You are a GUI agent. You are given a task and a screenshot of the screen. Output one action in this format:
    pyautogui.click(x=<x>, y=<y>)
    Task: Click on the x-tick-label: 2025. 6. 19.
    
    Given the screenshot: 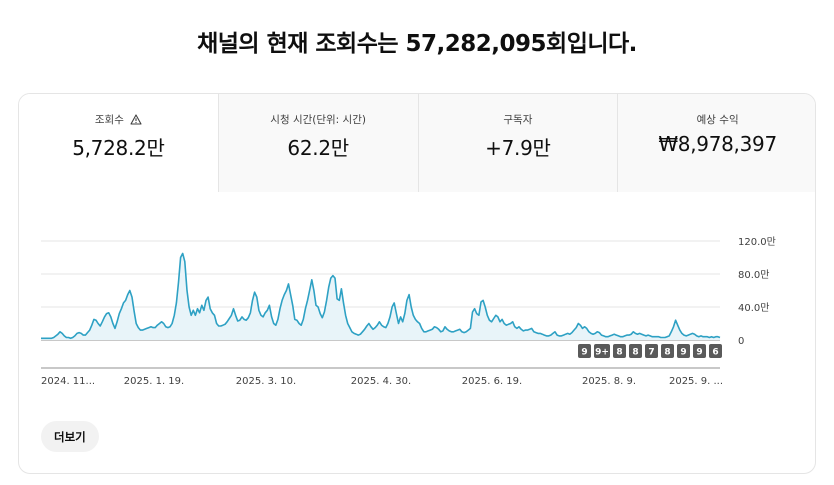 What is the action you would take?
    pyautogui.click(x=492, y=381)
    